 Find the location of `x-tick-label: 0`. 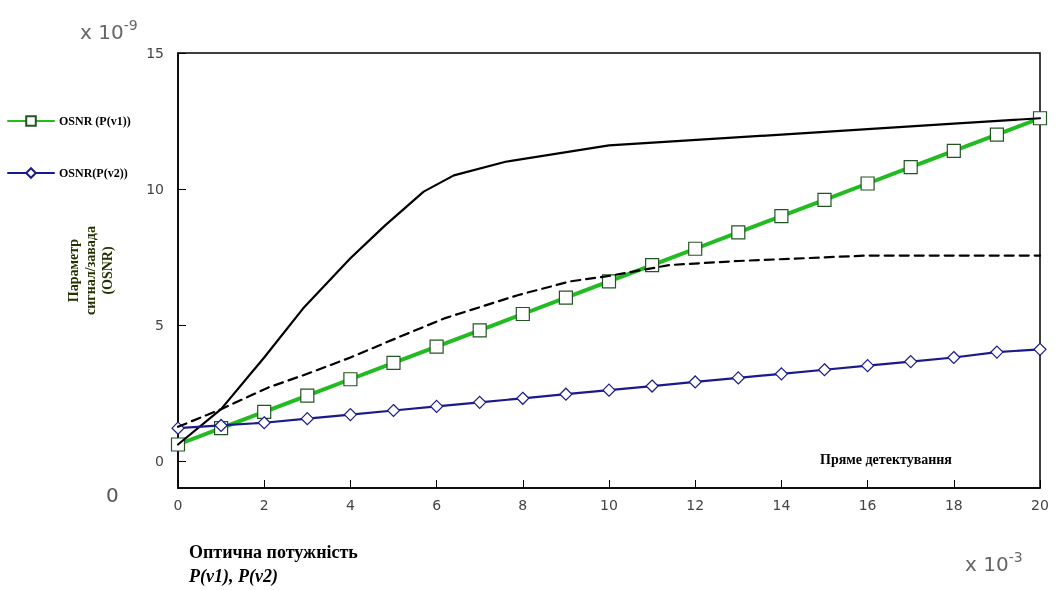

x-tick-label: 0 is located at coordinates (178, 505).